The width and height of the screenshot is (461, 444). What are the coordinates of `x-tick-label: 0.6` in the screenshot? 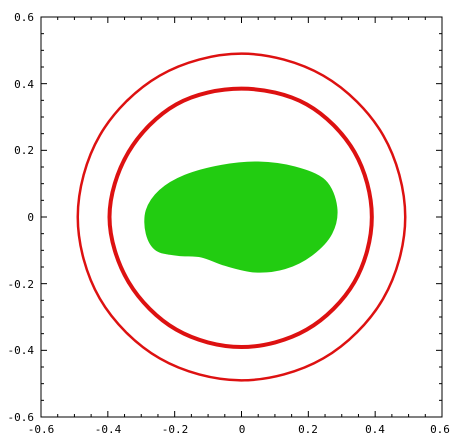 It's located at (440, 429).